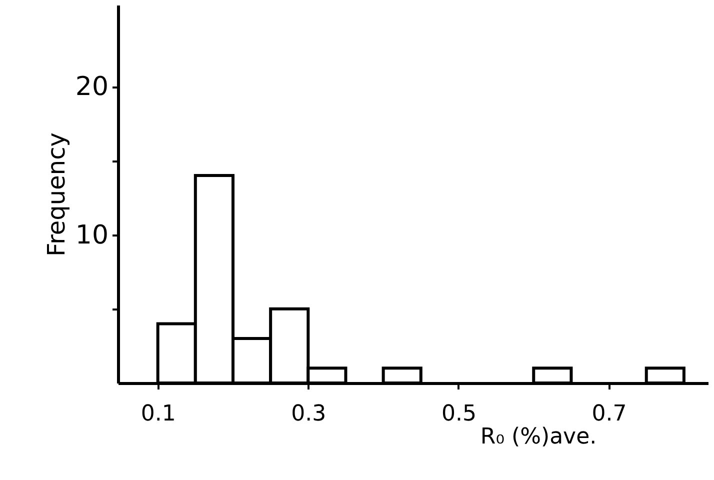 The height and width of the screenshot is (480, 714). Describe the element at coordinates (91, 87) in the screenshot. I see `y-tick-label: 20` at that location.